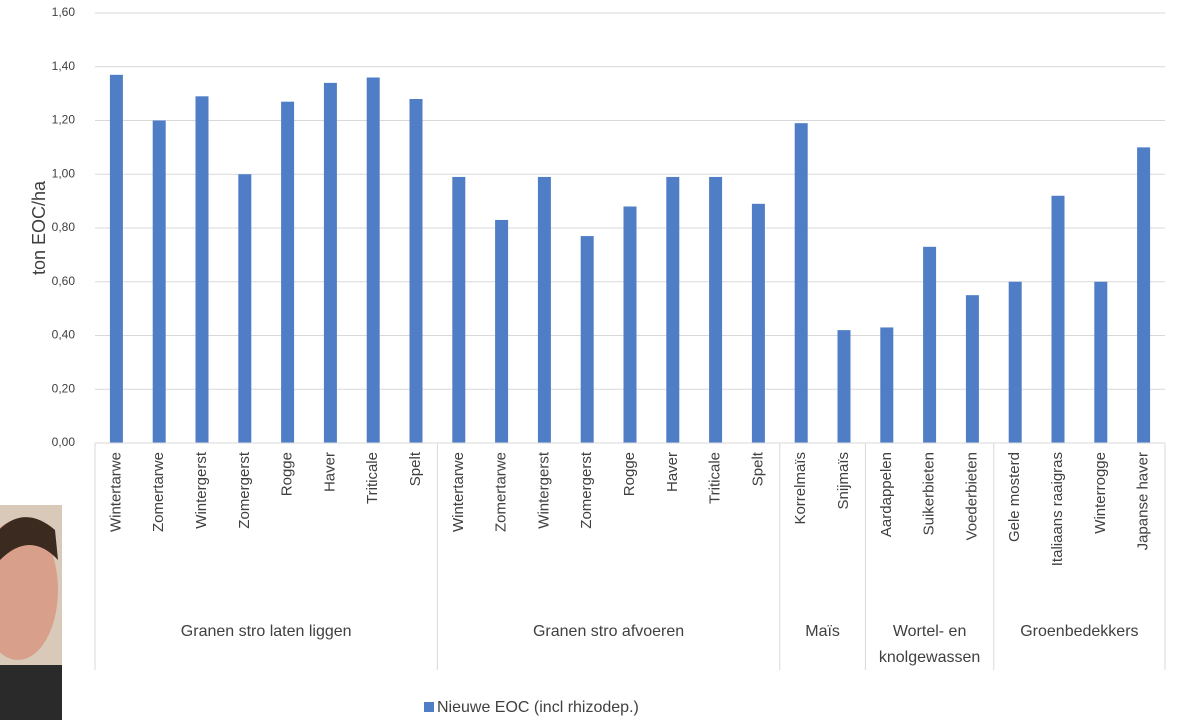  I want to click on group-label: Wortel- en knolgewassen, so click(929, 644).